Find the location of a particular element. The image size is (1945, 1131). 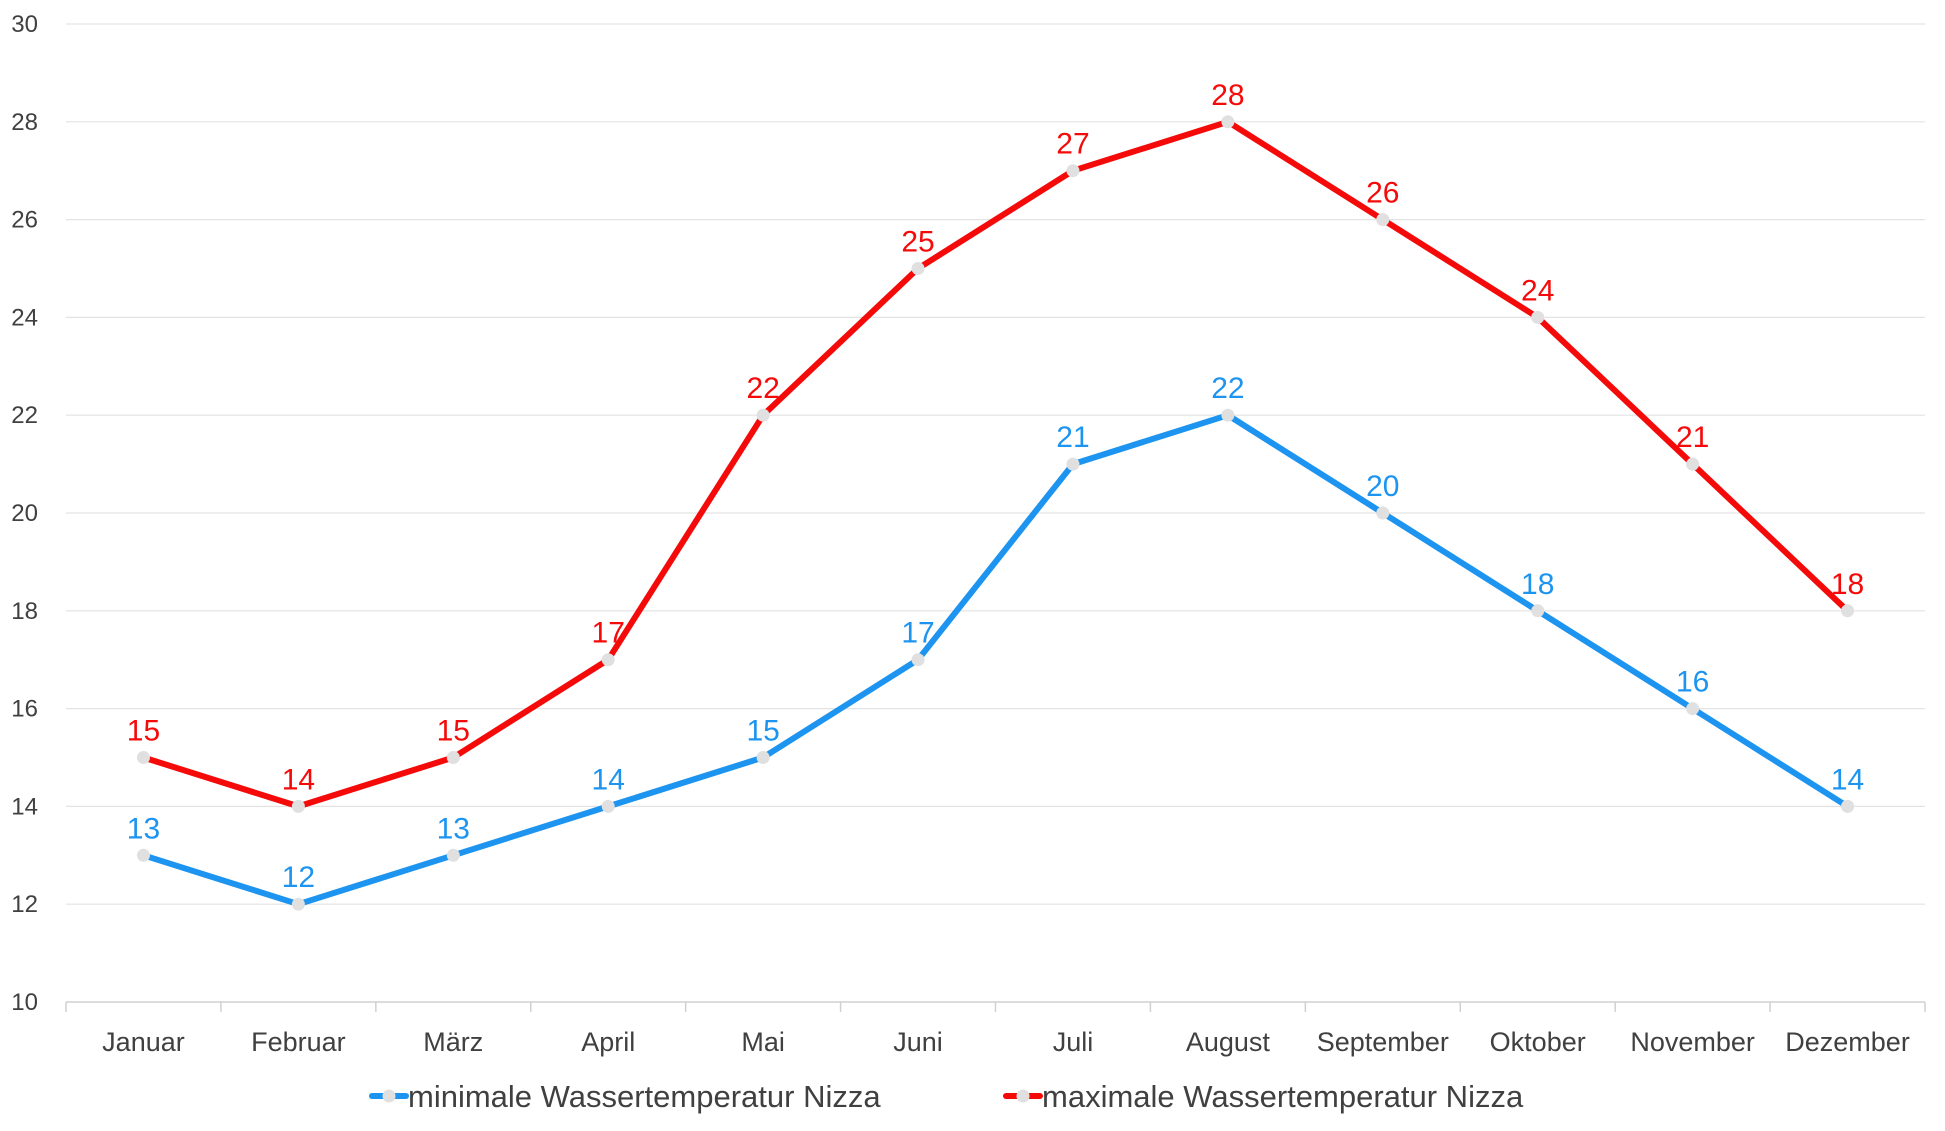

y-axis: 10 12 14 16 18 20 22 24 26 28 30 is located at coordinates (24, 513).